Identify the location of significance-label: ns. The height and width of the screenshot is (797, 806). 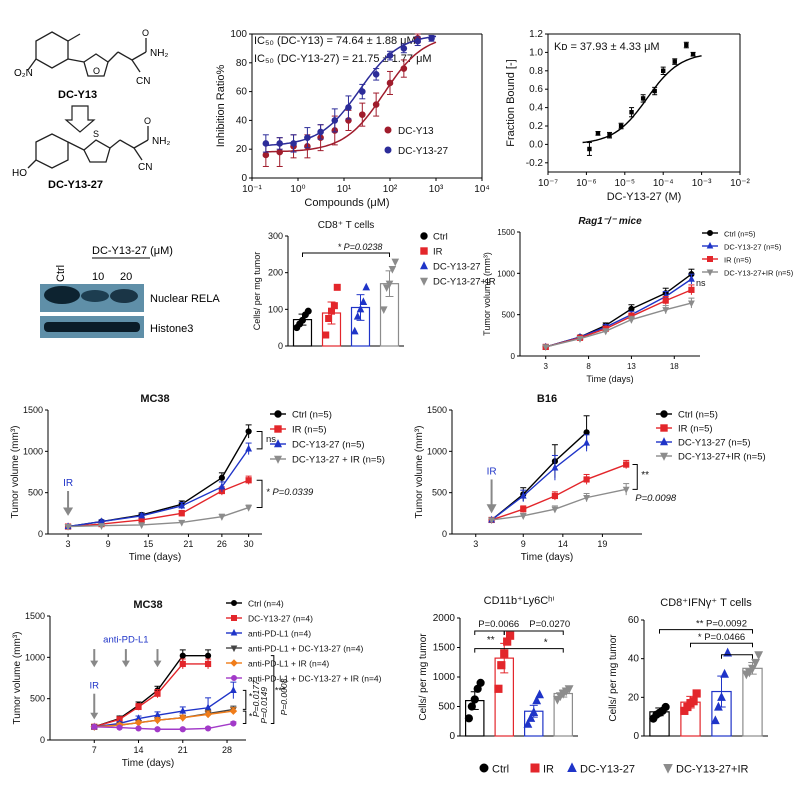
(701, 283).